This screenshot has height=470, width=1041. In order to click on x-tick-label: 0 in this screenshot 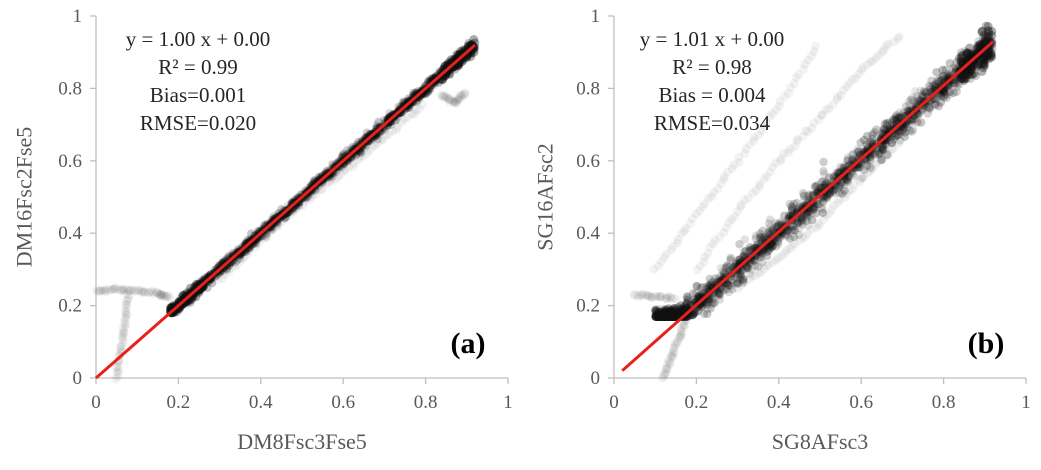, I will do `click(614, 402)`.